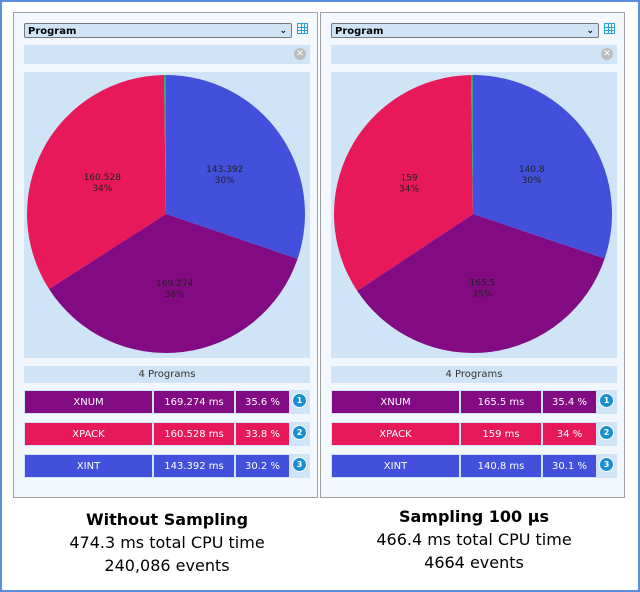 This screenshot has width=640, height=592. Describe the element at coordinates (474, 516) in the screenshot. I see `caption-title: Sampling 100 µs` at that location.